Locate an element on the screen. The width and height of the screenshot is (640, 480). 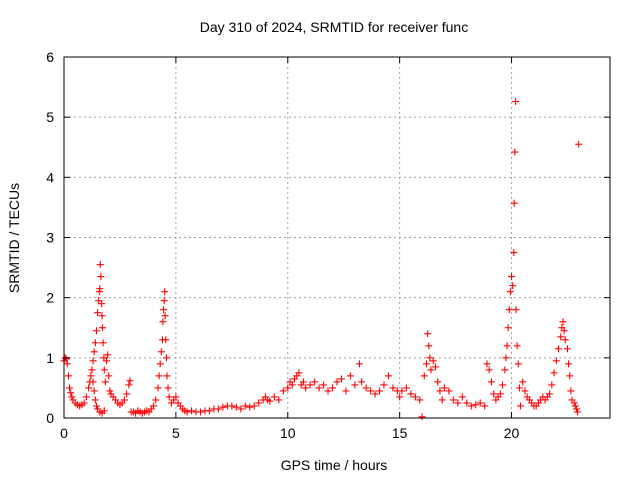
x-axis-label: GPS time / hours is located at coordinates (334, 465).